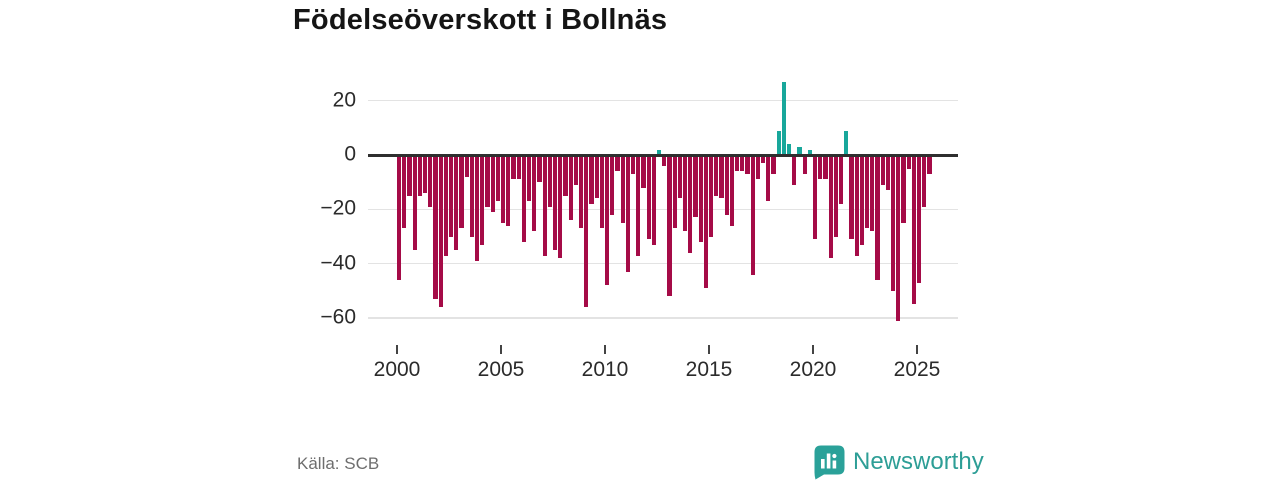  I want to click on y-axis-tick-label: −40, so click(338, 263).